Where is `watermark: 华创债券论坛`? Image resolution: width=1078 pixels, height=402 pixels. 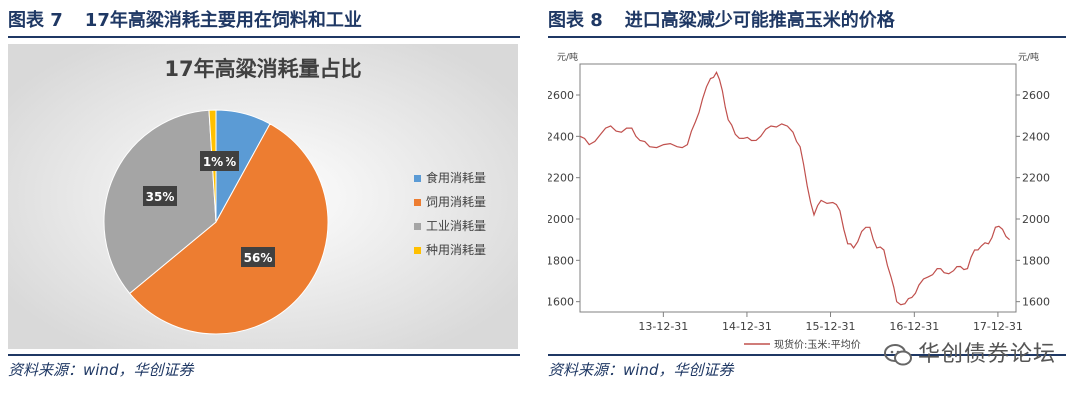 watermark: 华创债券论坛 is located at coordinates (969, 355).